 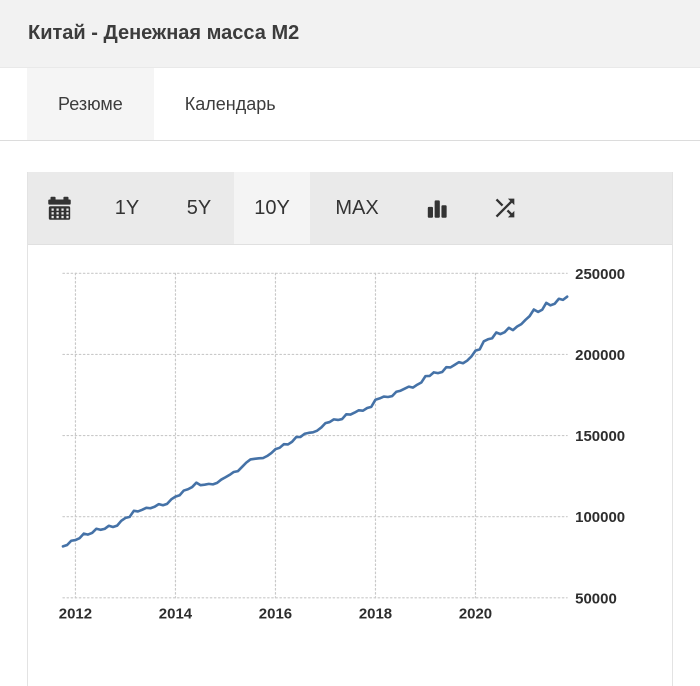 I want to click on bar-chart-icon, so click(x=437, y=208).